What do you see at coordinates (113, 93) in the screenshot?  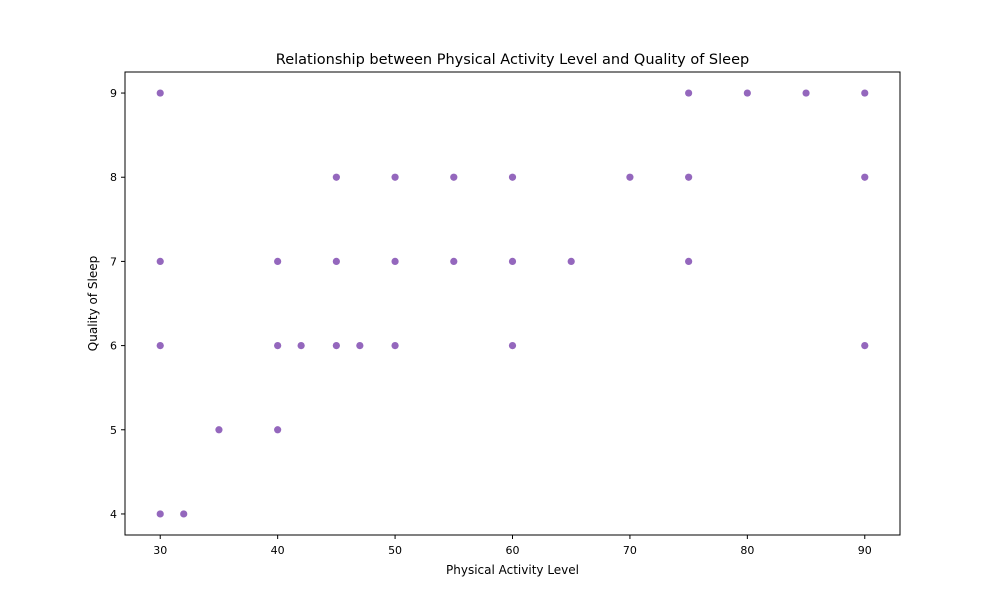 I see `y-tick-label: 9` at bounding box center [113, 93].